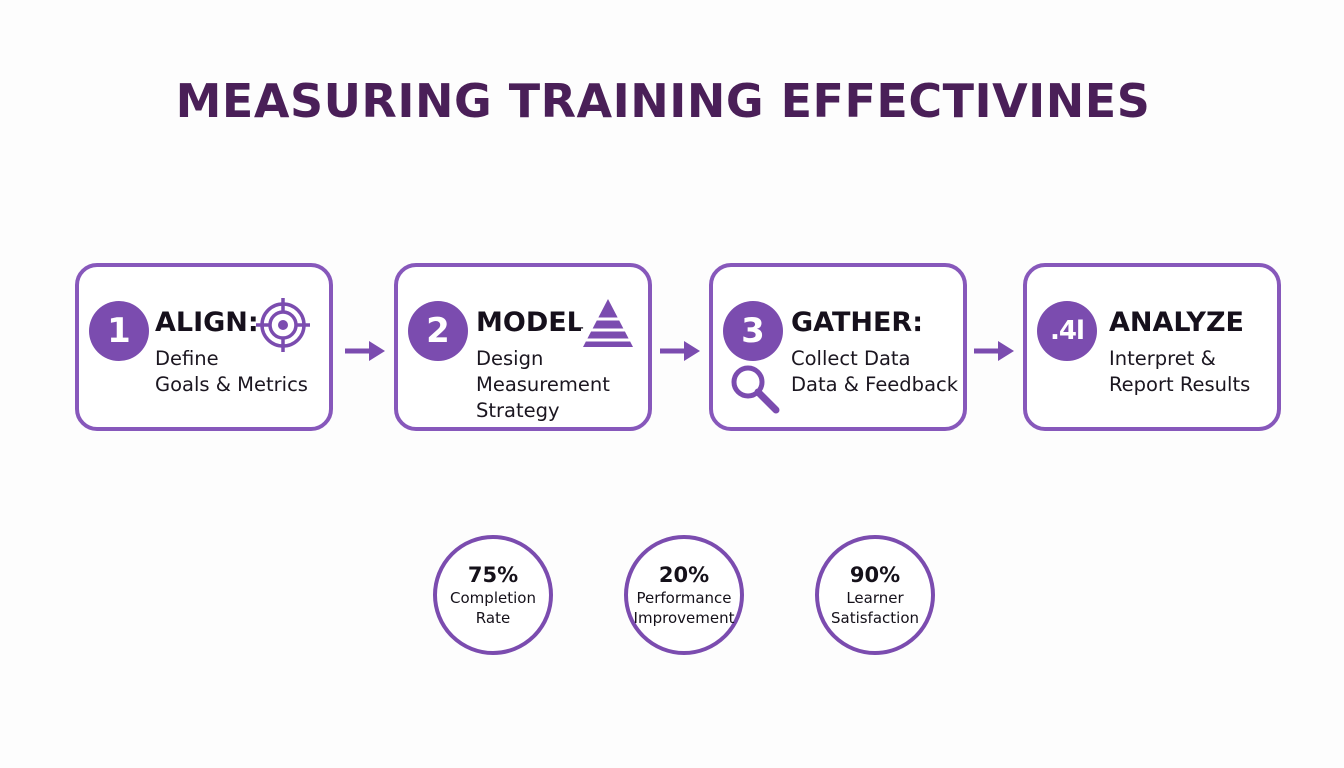 This screenshot has width=1344, height=768. Describe the element at coordinates (231, 384) in the screenshot. I see `step-description-line: Goals & Metrics` at that location.